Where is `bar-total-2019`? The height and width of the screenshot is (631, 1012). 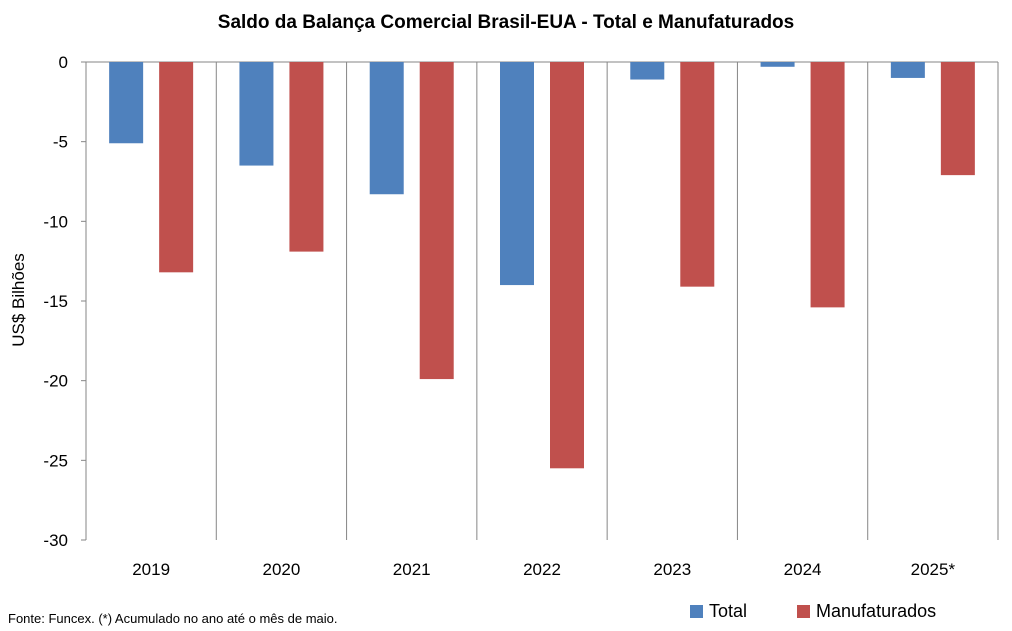
bar-total-2019 is located at coordinates (126, 103).